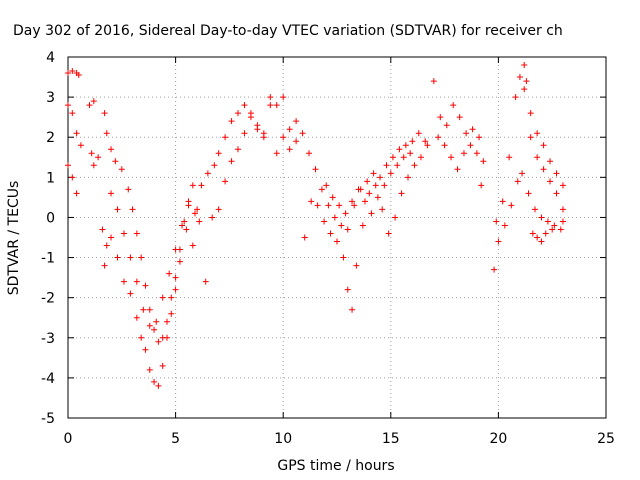 The width and height of the screenshot is (640, 480). I want to click on y-tick-label: 0, so click(50, 218).